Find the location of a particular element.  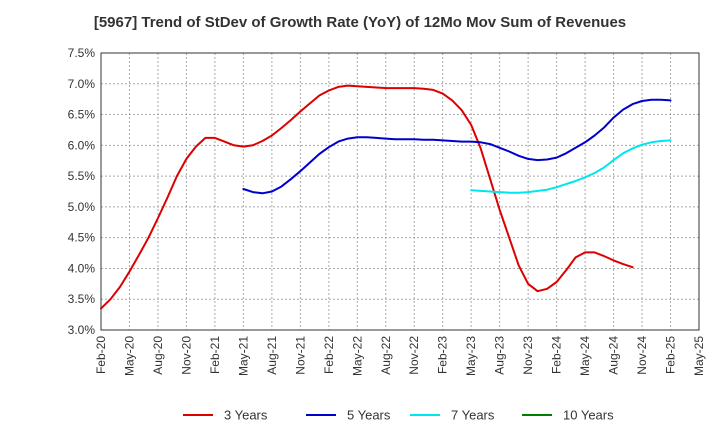

x-tick-label: Nov-23 is located at coordinates (528, 355).